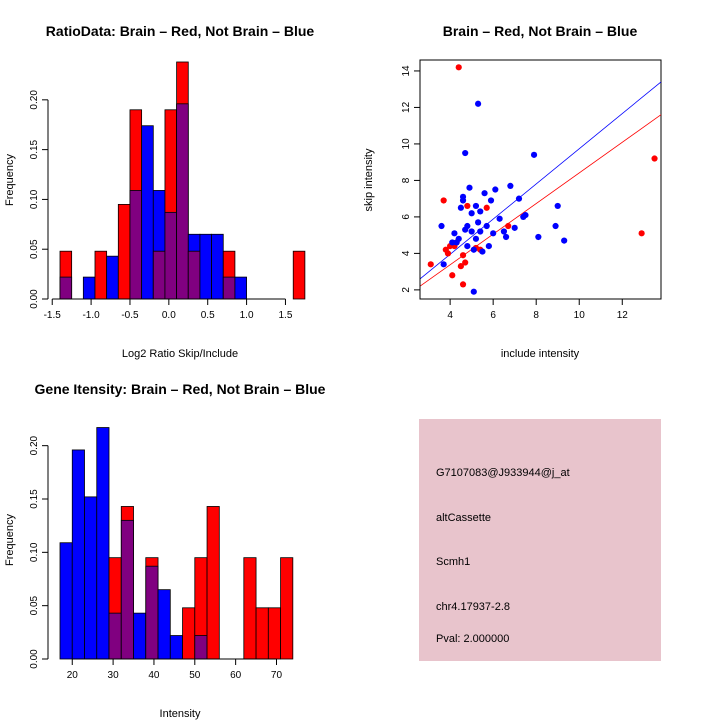 Image resolution: width=720 pixels, height=720 pixels. I want to click on ratio-bars, so click(182, 180).